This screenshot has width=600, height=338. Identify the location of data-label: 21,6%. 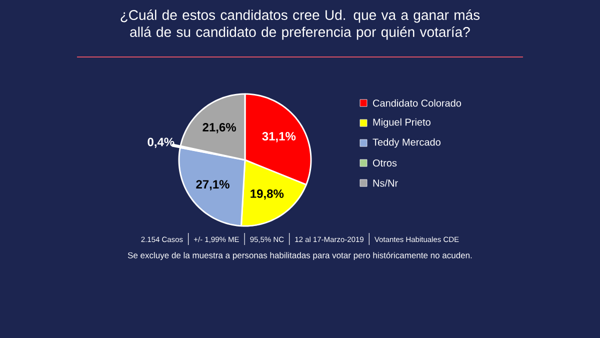
(219, 128).